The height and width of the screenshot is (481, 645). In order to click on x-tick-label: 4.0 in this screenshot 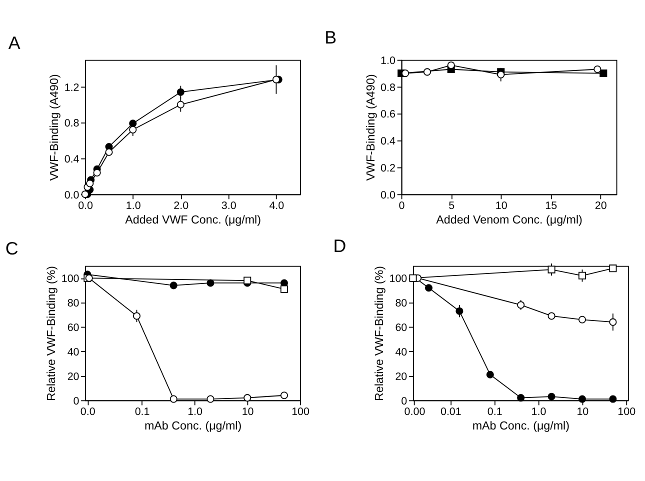, I will do `click(276, 206)`.